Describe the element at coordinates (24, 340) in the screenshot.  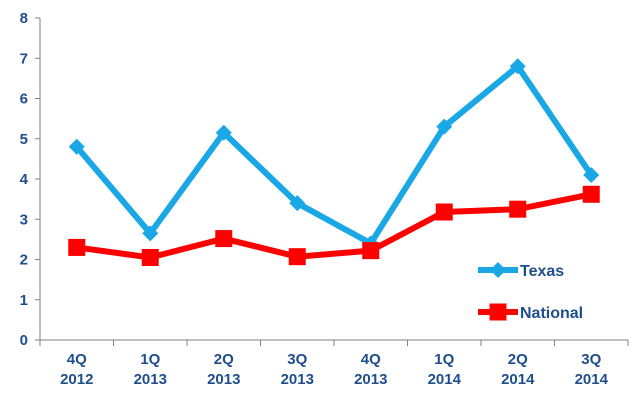
I see `y-tick-label: 0` at that location.